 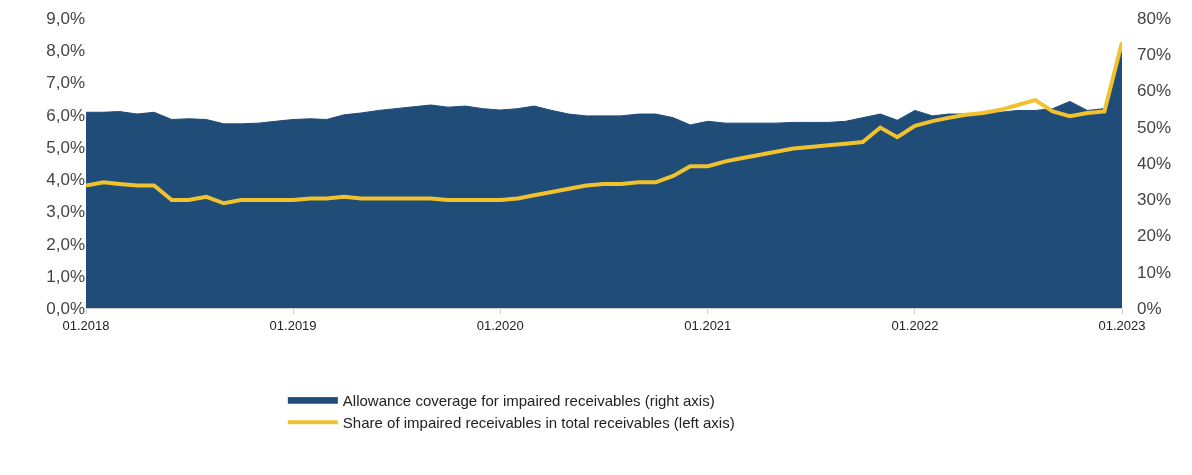 I want to click on x-tick-label: 01.2018, so click(x=86, y=325).